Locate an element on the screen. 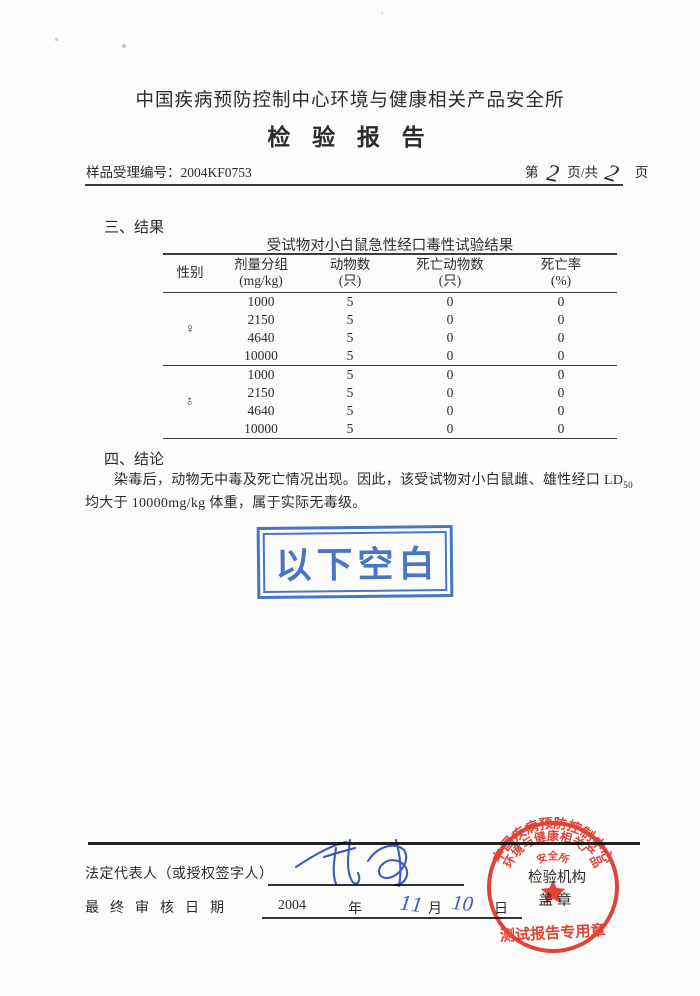 The height and width of the screenshot is (996, 700). col-header-text: 剂量分组 is located at coordinates (261, 264).